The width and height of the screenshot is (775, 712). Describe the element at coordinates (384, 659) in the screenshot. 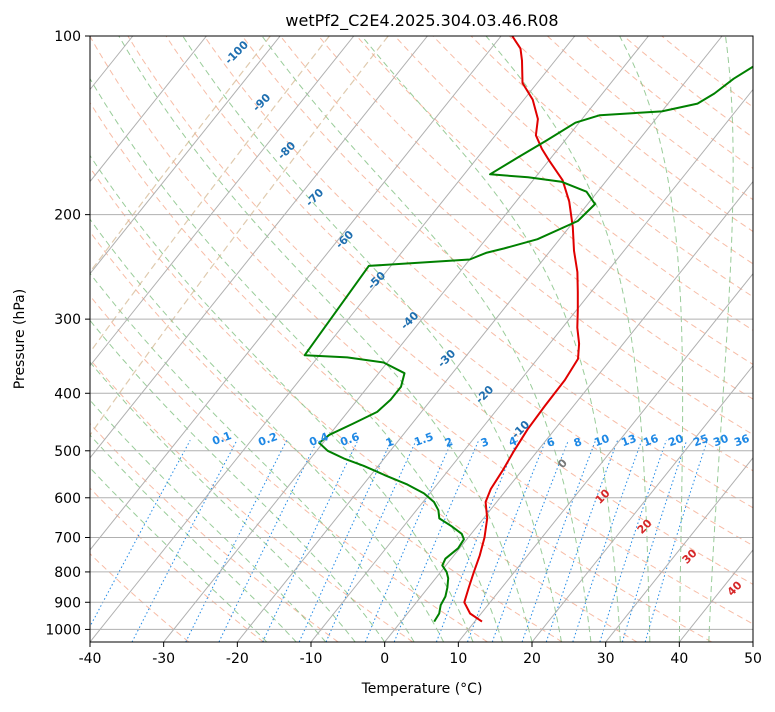

I see `x-tick-label: 0` at that location.